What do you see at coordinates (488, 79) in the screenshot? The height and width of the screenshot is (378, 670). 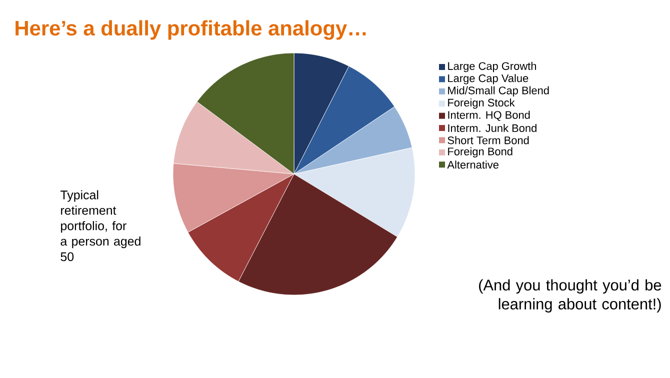 I see `legend-label: Large Cap Value` at bounding box center [488, 79].